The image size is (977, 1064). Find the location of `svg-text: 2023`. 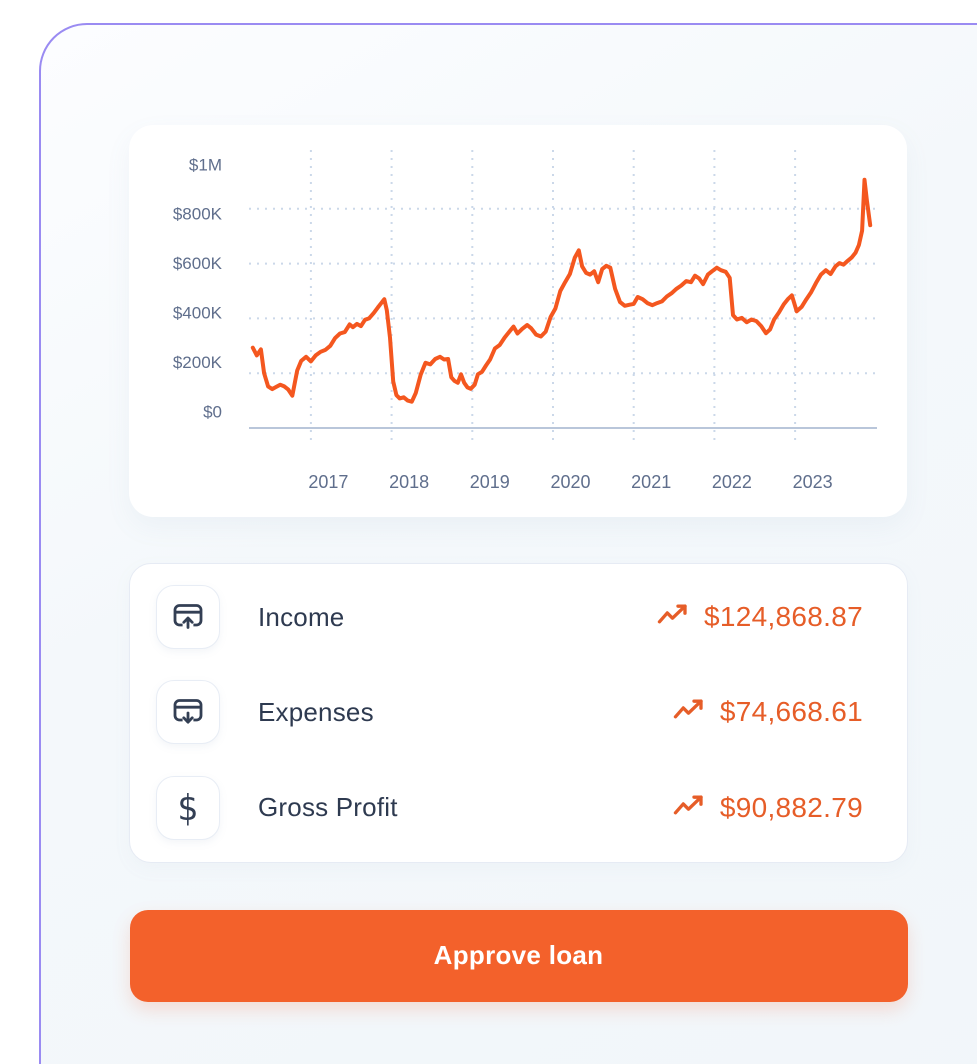

svg-text: 2023 is located at coordinates (813, 482).